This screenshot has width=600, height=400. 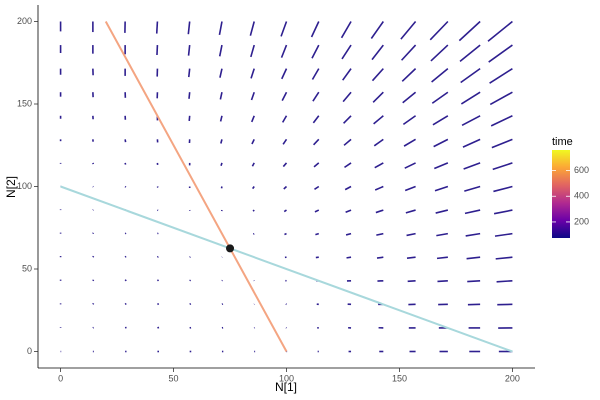 What do you see at coordinates (29, 351) in the screenshot?
I see `y-tick-label: 0` at bounding box center [29, 351].